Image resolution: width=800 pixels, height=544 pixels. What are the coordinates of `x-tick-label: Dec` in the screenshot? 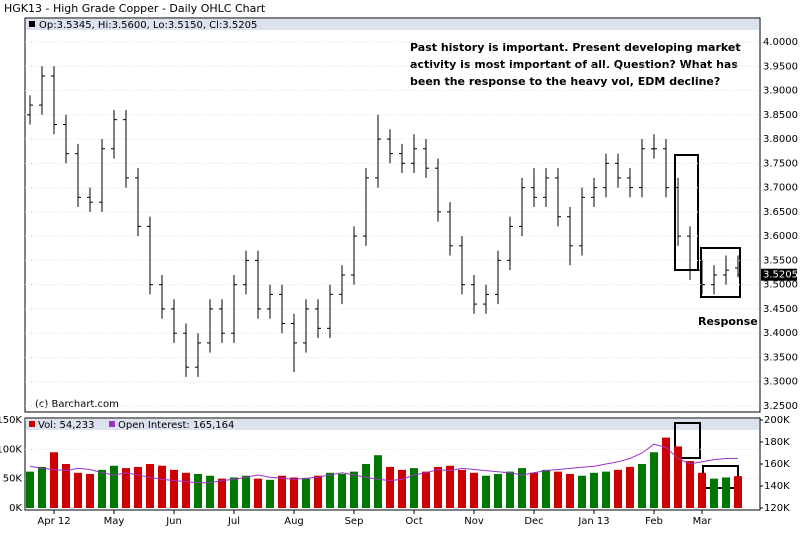 It's located at (533, 521).